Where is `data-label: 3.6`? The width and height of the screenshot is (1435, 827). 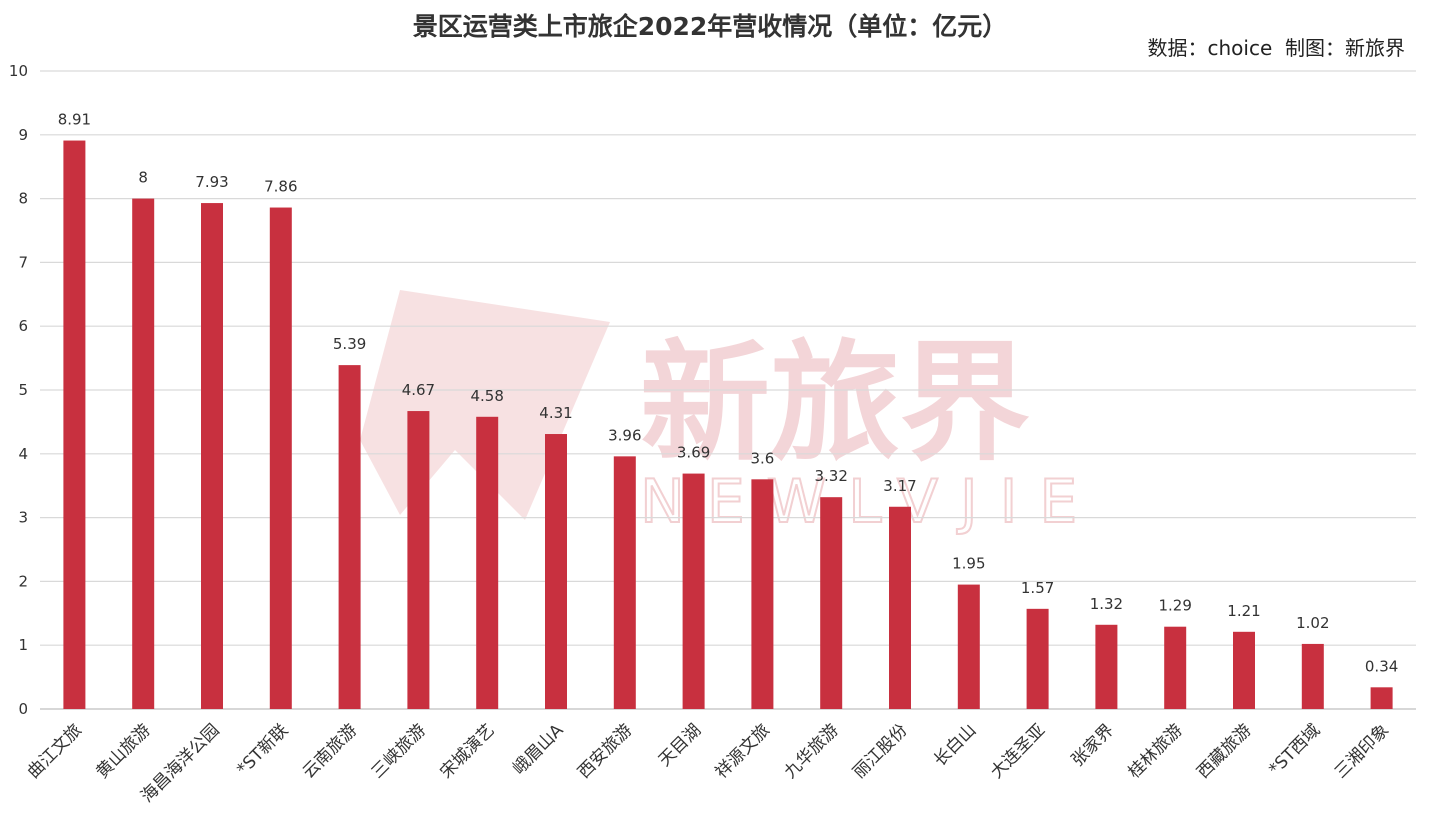
data-label: 3.6 is located at coordinates (762, 458).